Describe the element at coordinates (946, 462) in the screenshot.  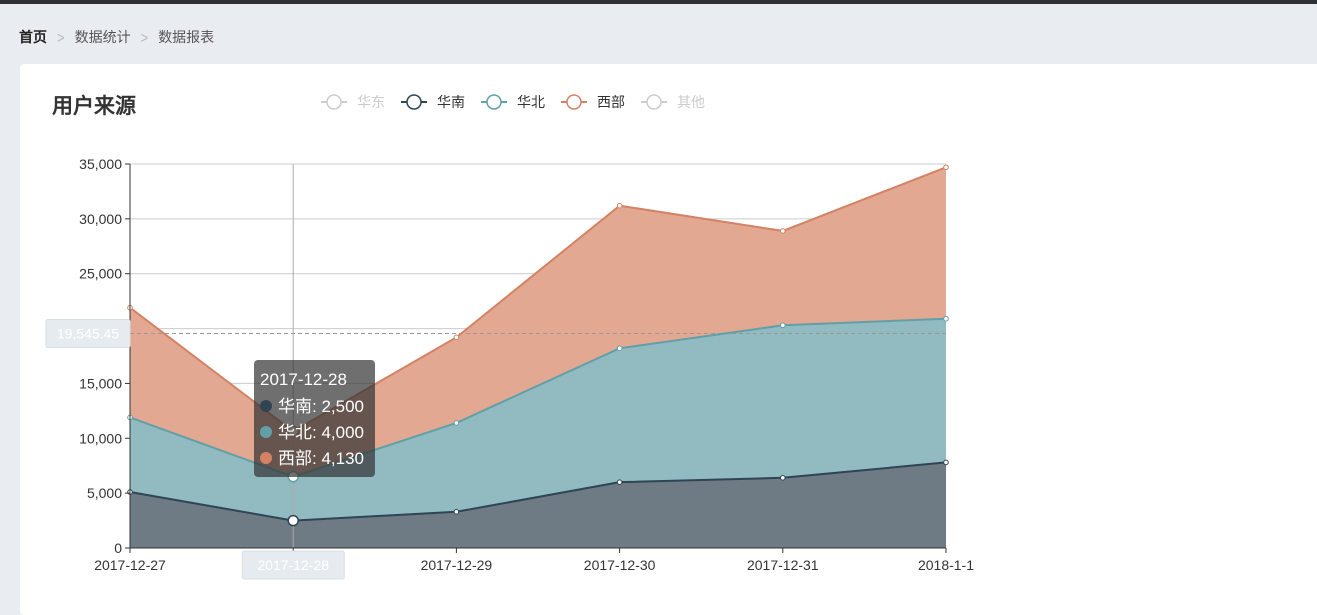
I see `point-华南-2018-1-1` at that location.